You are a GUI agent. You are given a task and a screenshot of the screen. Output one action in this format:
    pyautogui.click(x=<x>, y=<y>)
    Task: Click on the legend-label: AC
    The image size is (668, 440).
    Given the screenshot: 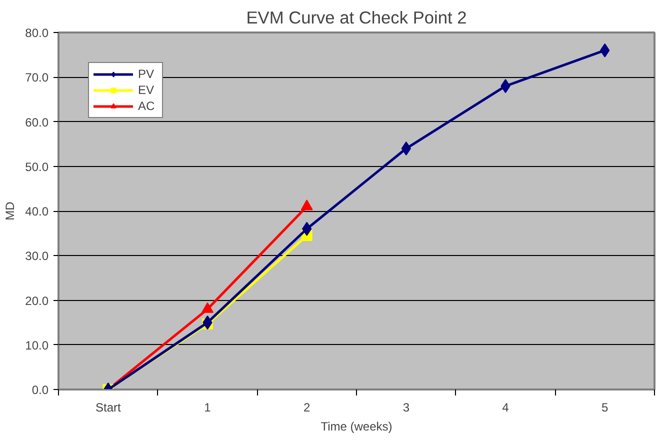 What is the action you would take?
    pyautogui.click(x=147, y=106)
    